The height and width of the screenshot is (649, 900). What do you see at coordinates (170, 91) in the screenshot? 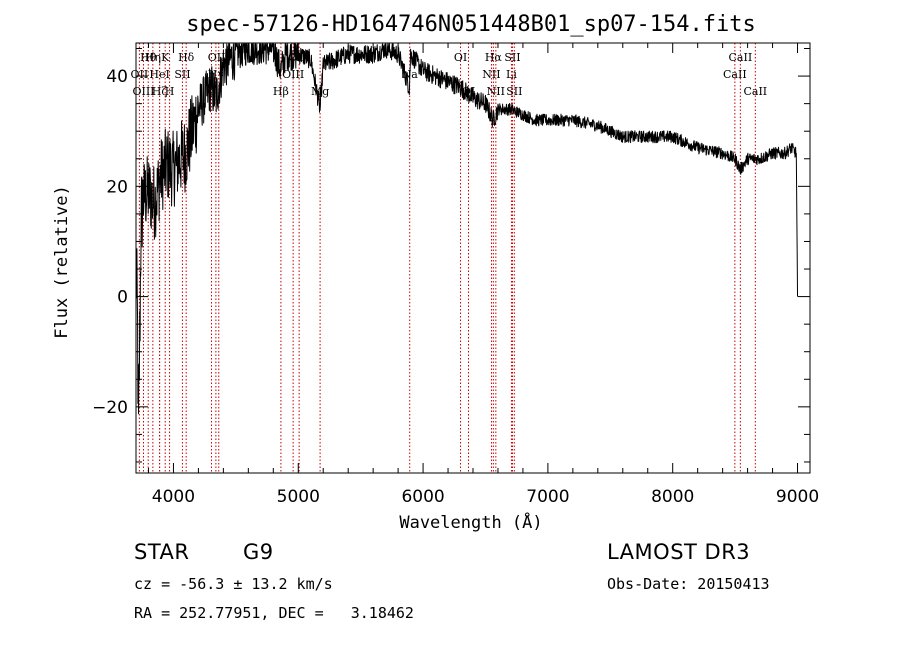
I see `line-label-4: H` at bounding box center [170, 91].